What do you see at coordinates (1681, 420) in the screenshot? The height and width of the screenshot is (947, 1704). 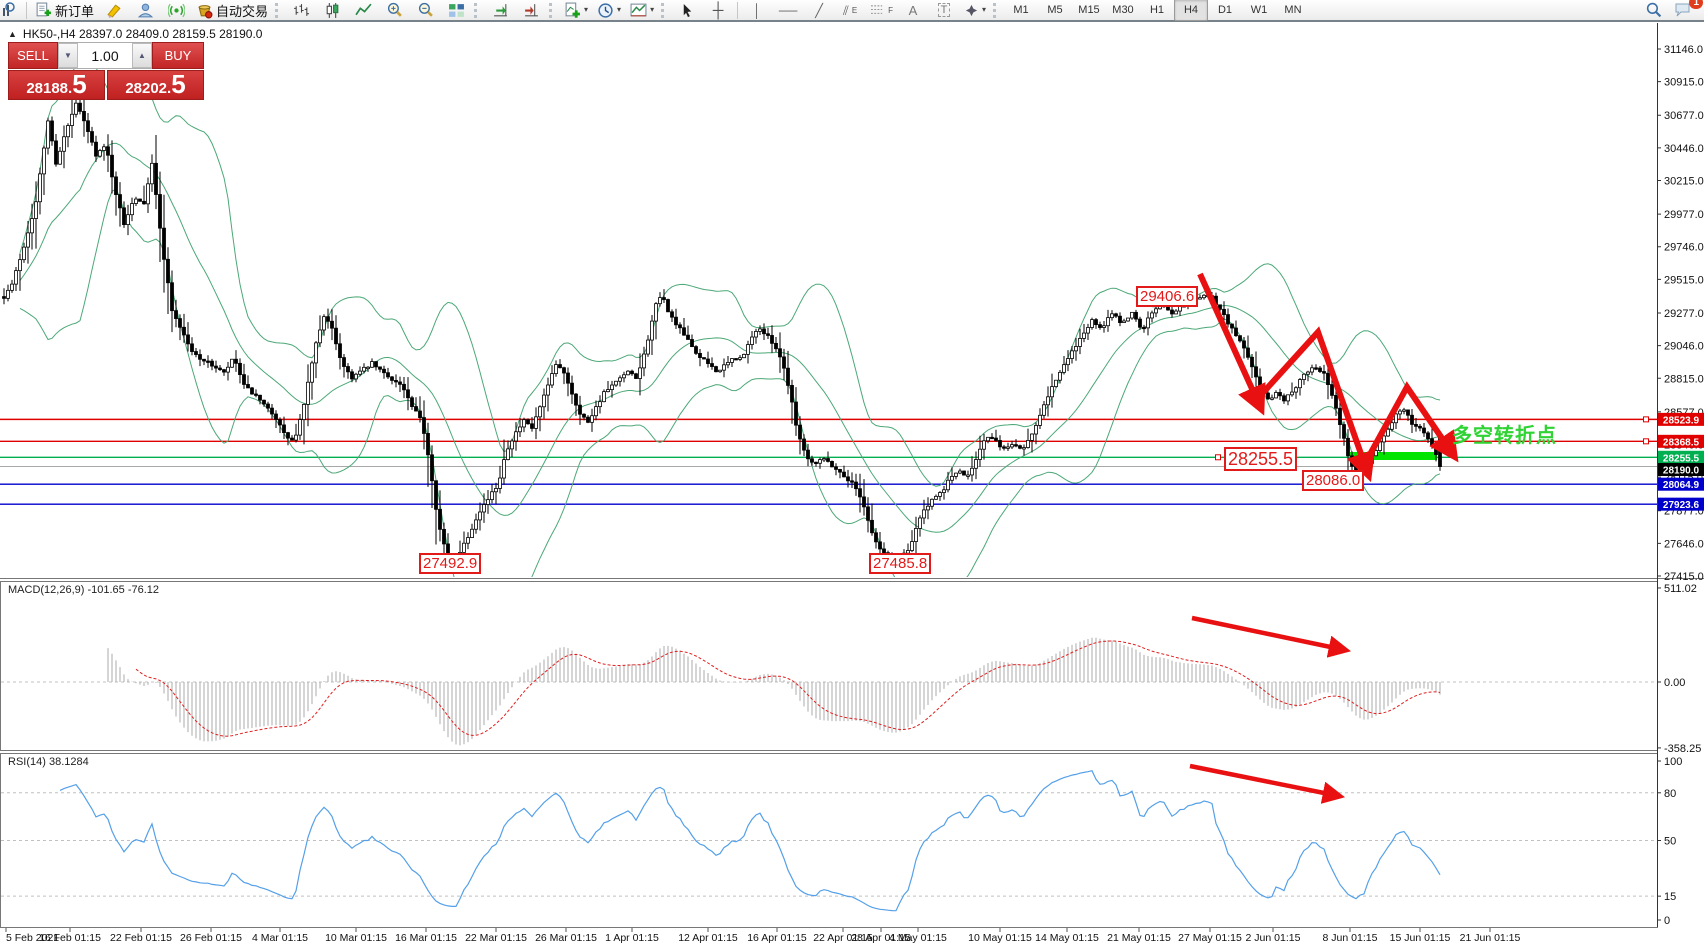 I see `svg-text: 28523.9` at bounding box center [1681, 420].